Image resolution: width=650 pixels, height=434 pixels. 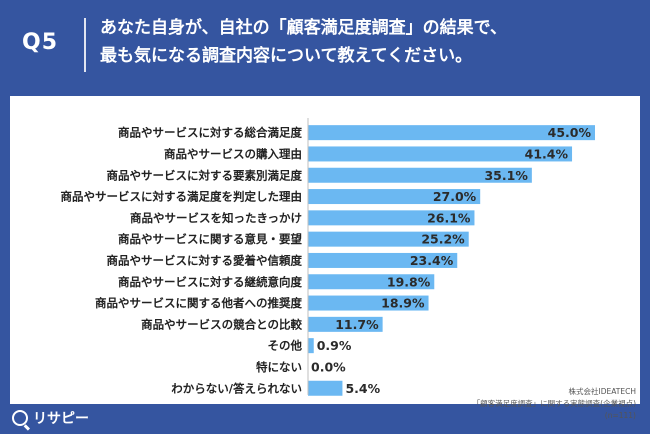 I want to click on header-divider, so click(x=85, y=45).